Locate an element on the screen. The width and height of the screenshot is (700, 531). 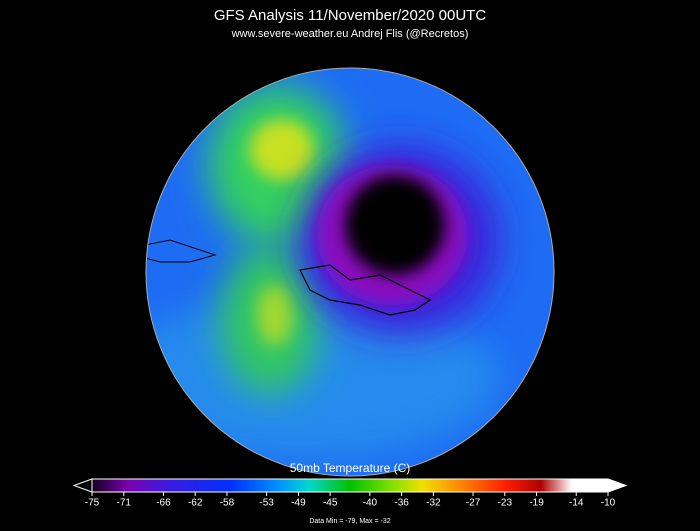
colorbar-tick-label: -32 is located at coordinates (433, 503).